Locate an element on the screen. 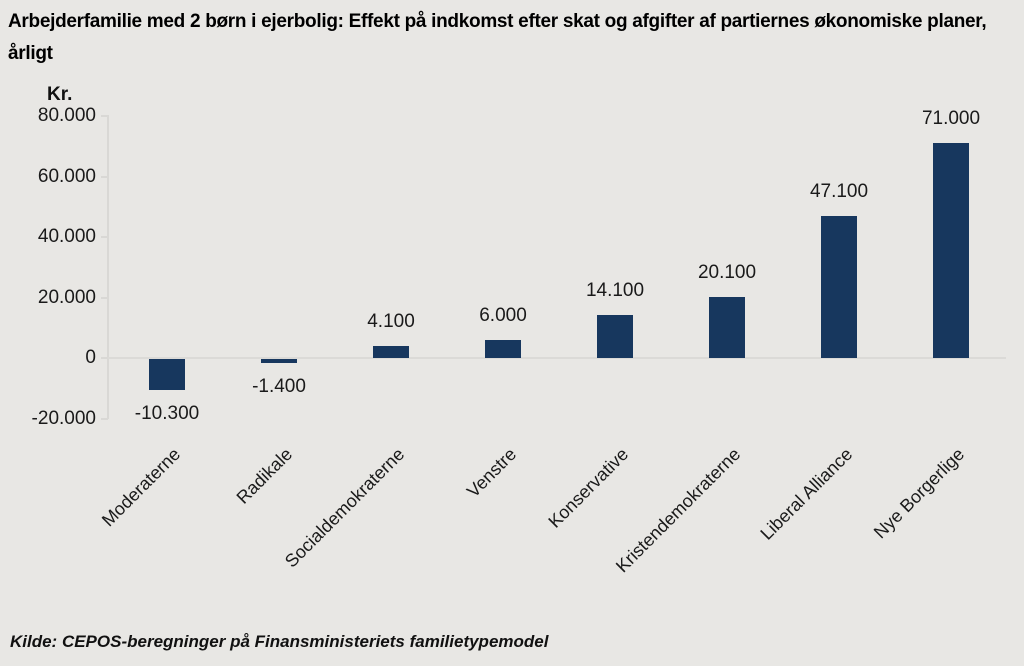 This screenshot has width=1024, height=666. value-label: 14.100 is located at coordinates (615, 291).